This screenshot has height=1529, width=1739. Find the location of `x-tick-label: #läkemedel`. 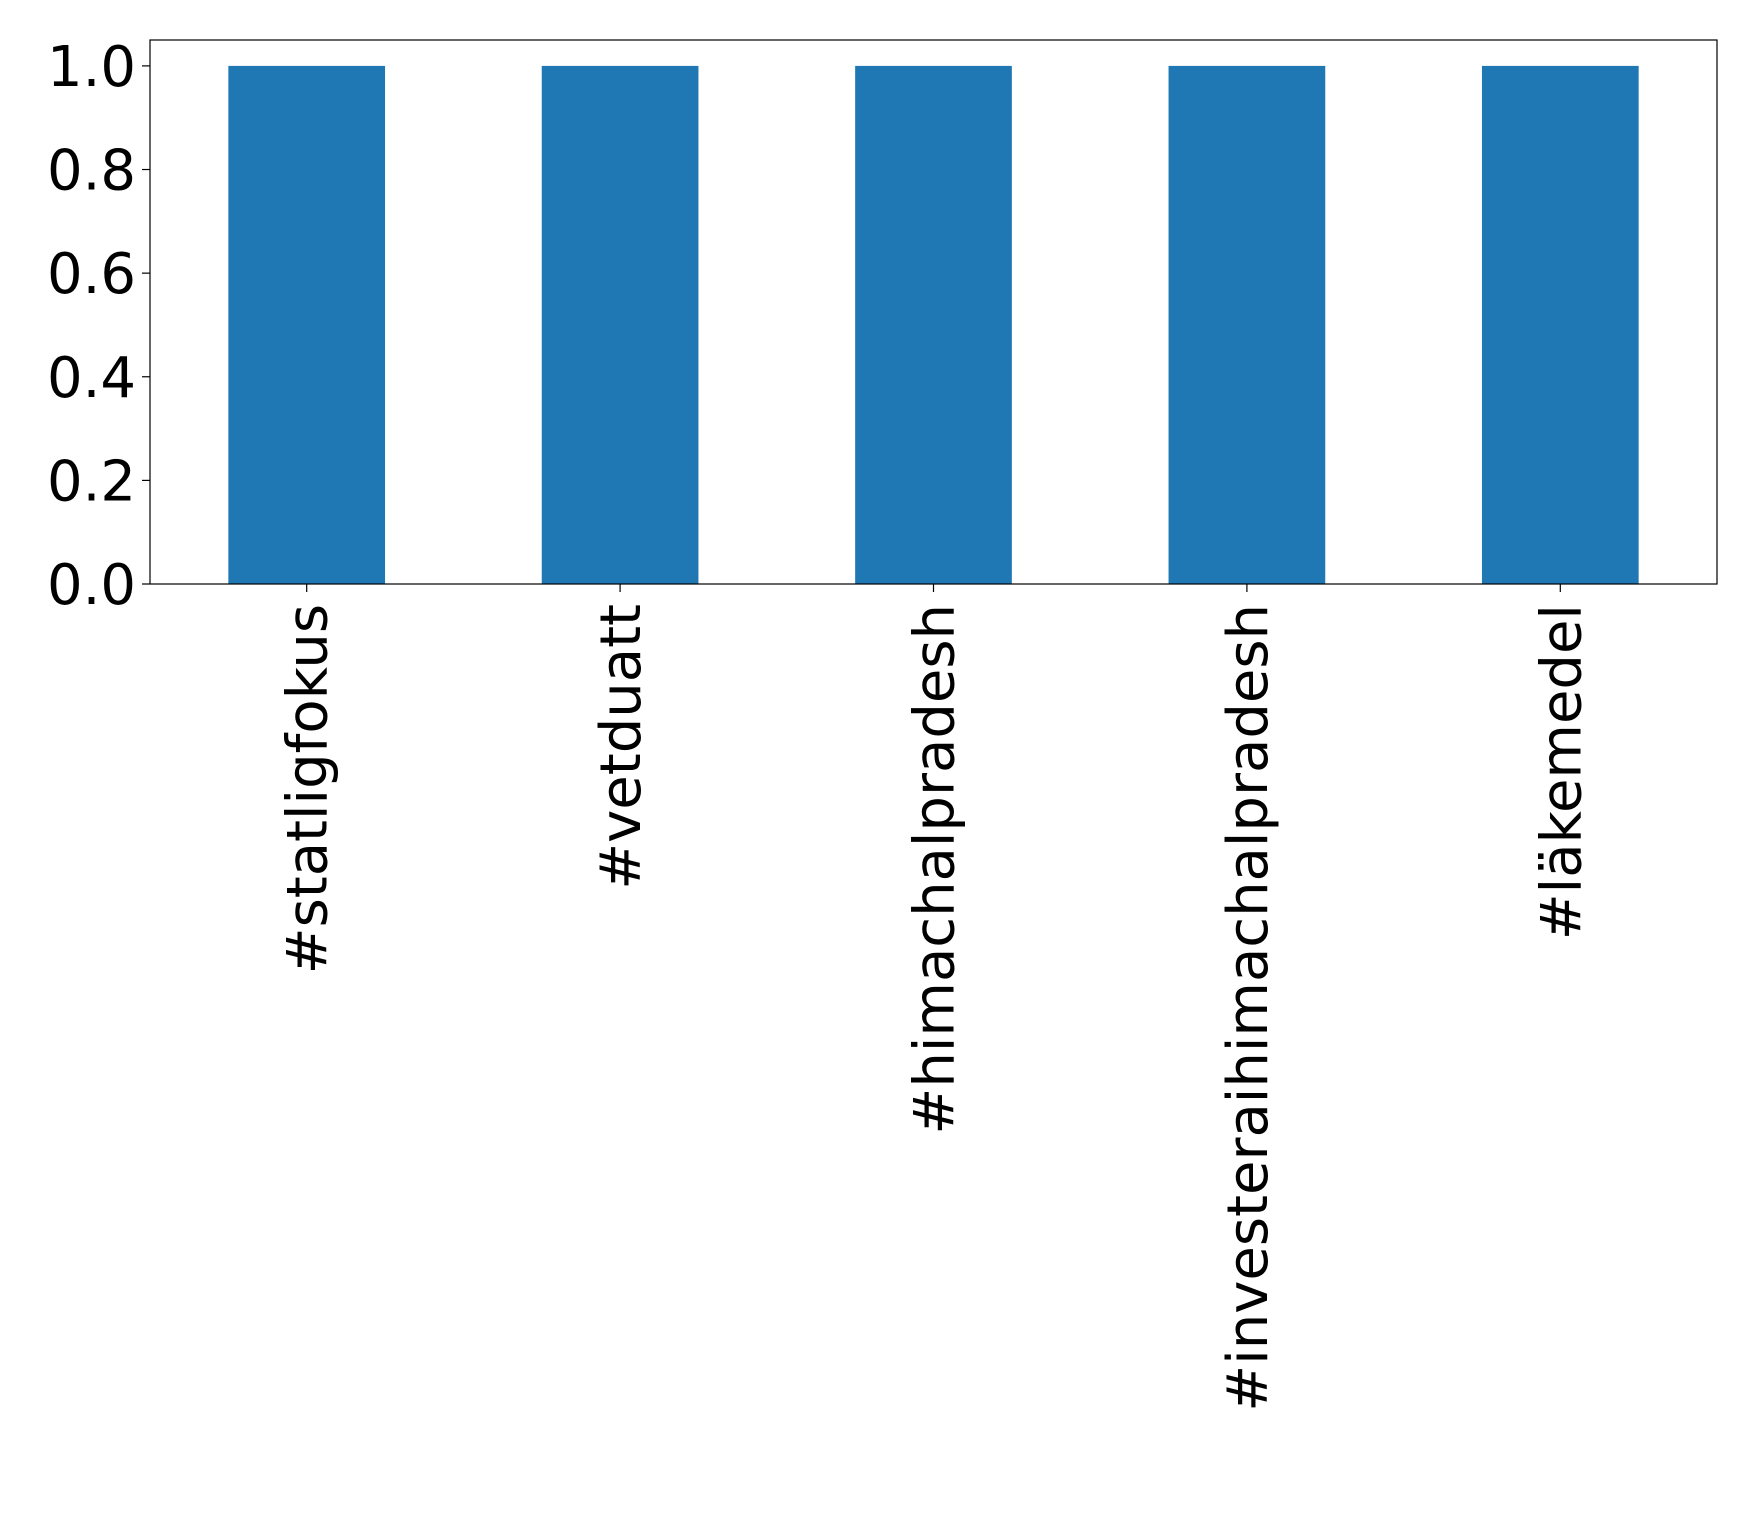

x-tick-label: #läkemedel is located at coordinates (1561, 772).